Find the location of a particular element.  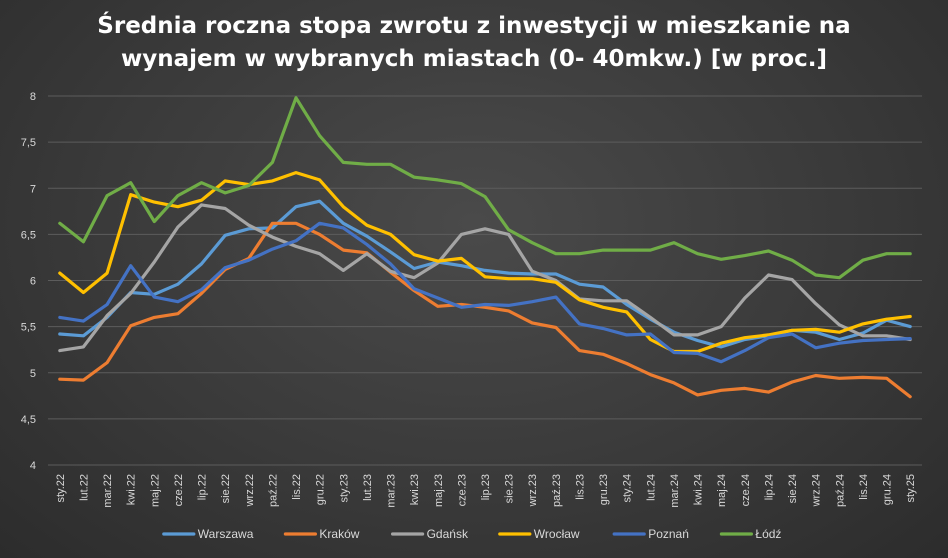

x-tick-label: lis.23 is located at coordinates (580, 487).